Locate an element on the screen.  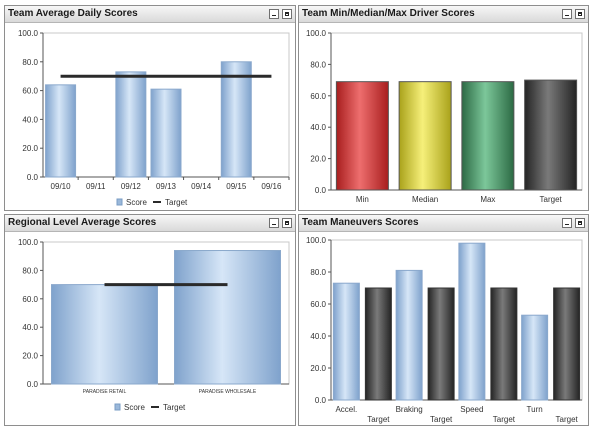
panel-titlebar: Team Min/Median/Max Driver Scores is located at coordinates (443, 14).